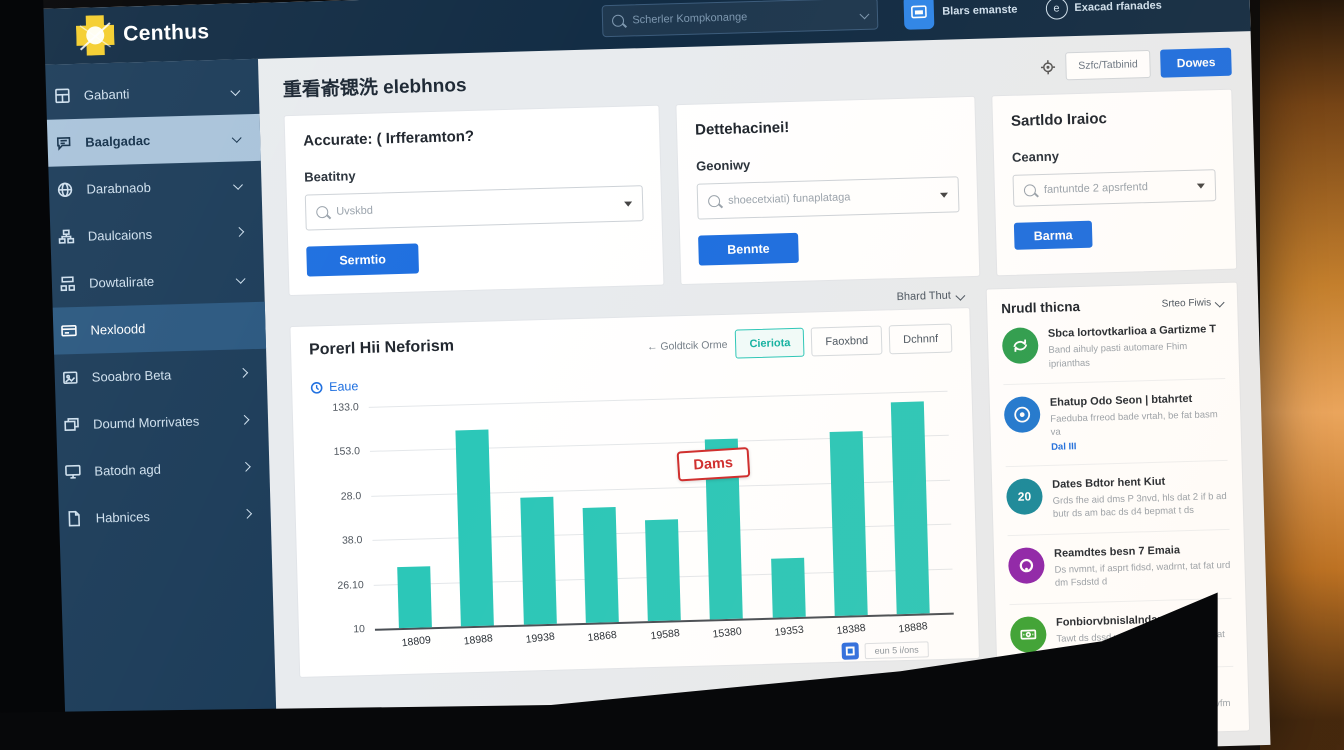 The image size is (1344, 750). Describe the element at coordinates (770, 343) in the screenshot. I see `chart-tab-0: Cieriota` at that location.